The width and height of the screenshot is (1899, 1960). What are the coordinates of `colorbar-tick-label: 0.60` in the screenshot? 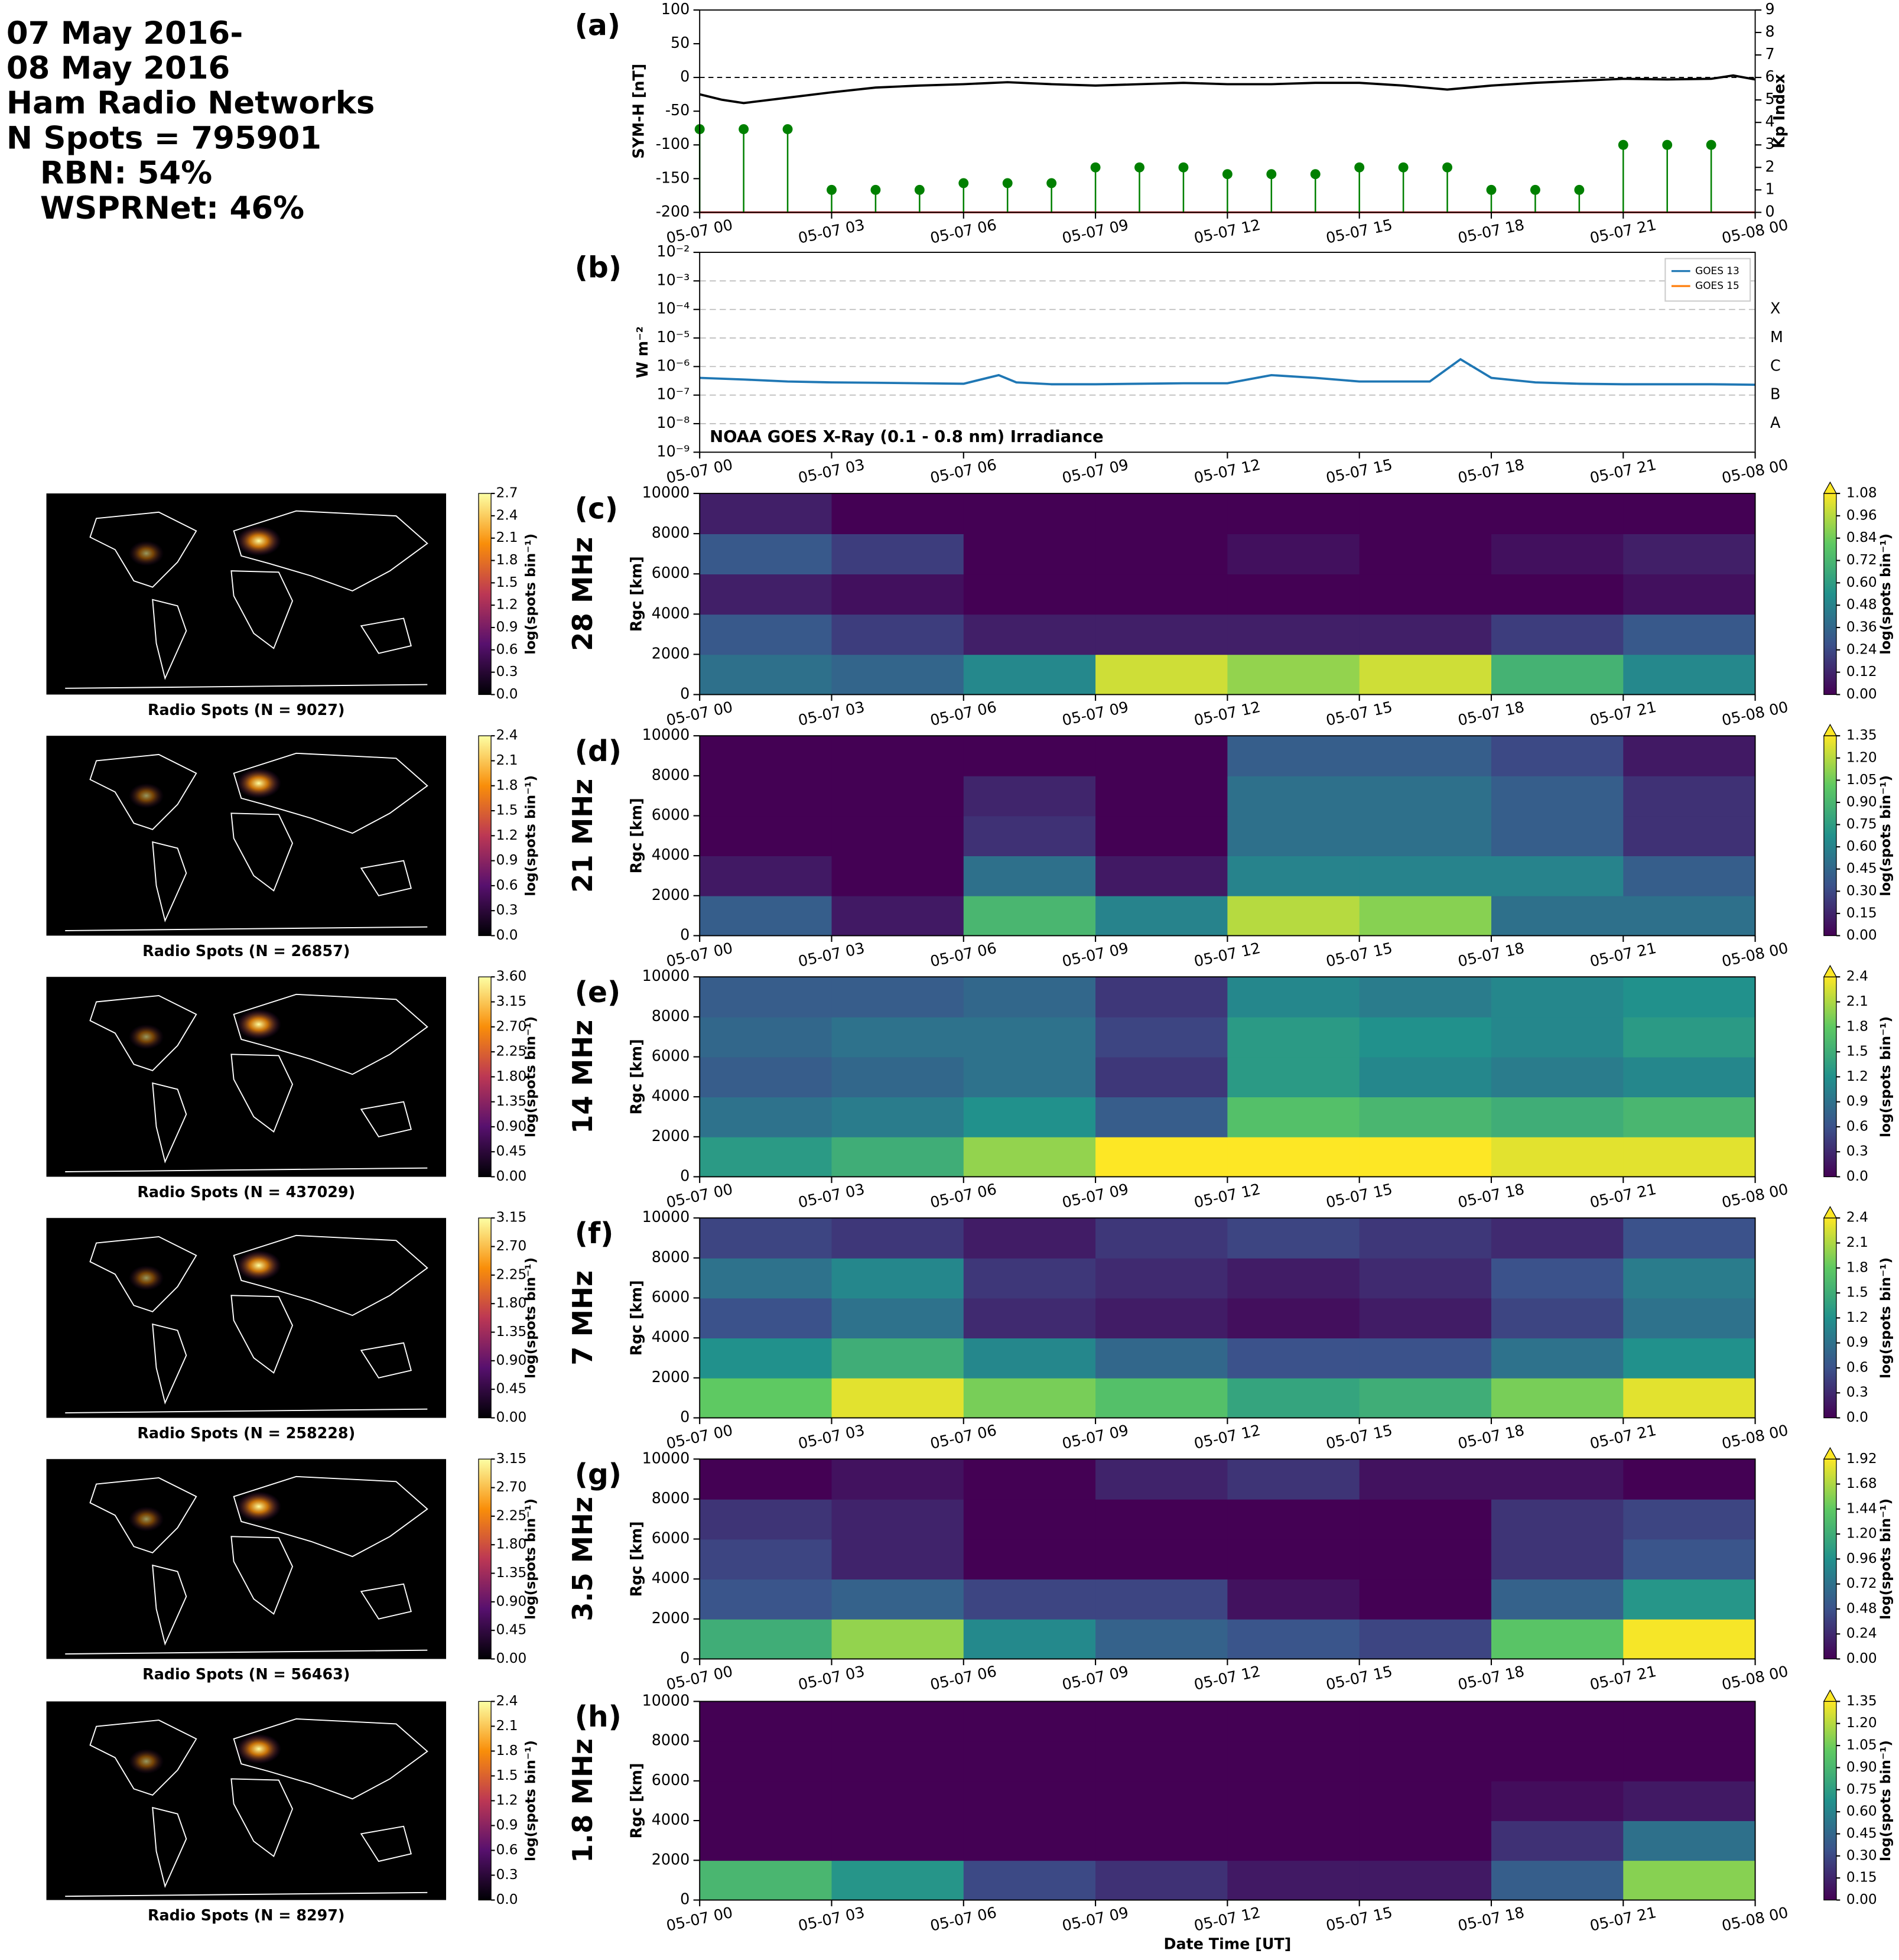 It's located at (1861, 582).